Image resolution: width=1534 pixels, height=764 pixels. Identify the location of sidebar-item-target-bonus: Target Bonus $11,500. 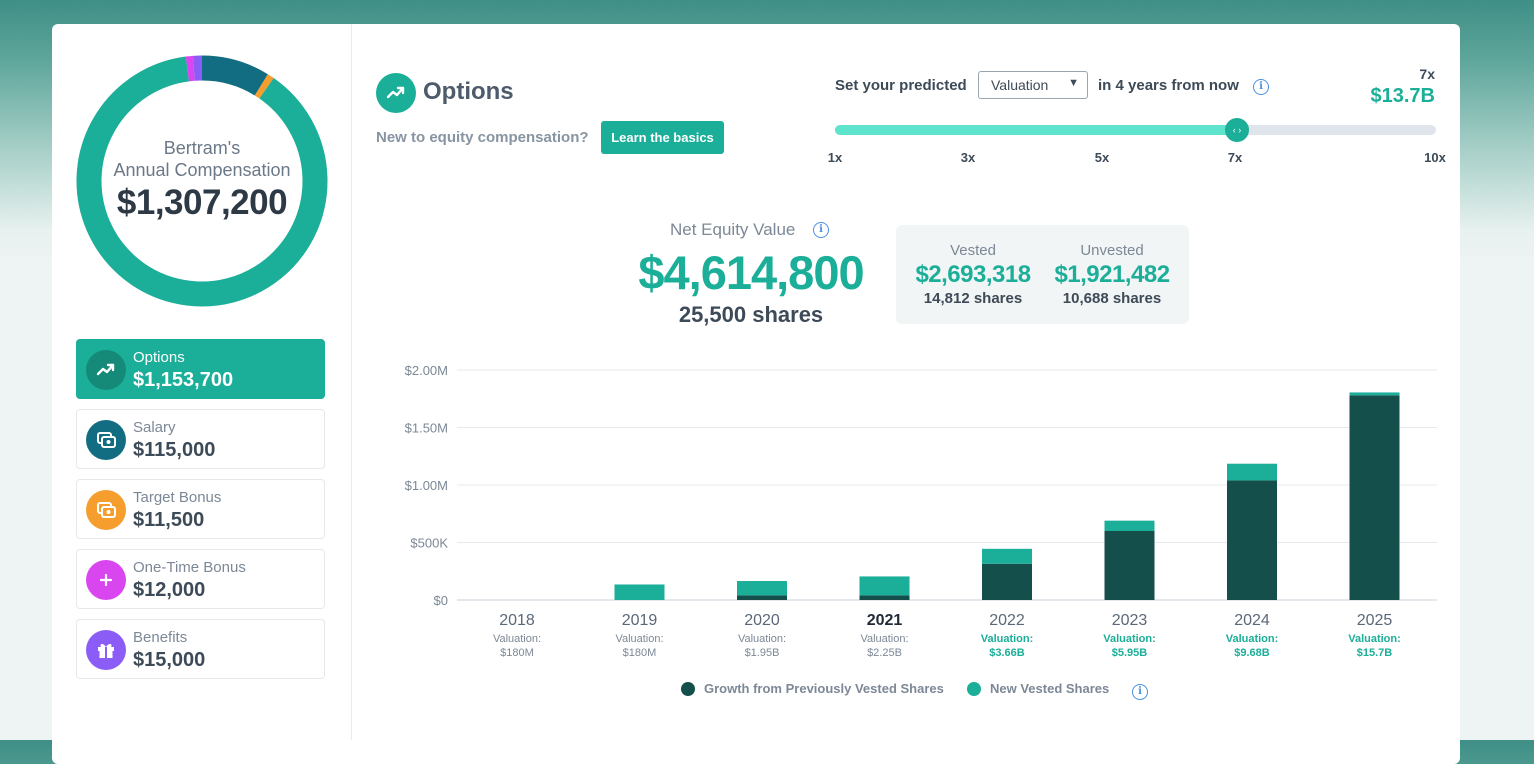
(200, 509).